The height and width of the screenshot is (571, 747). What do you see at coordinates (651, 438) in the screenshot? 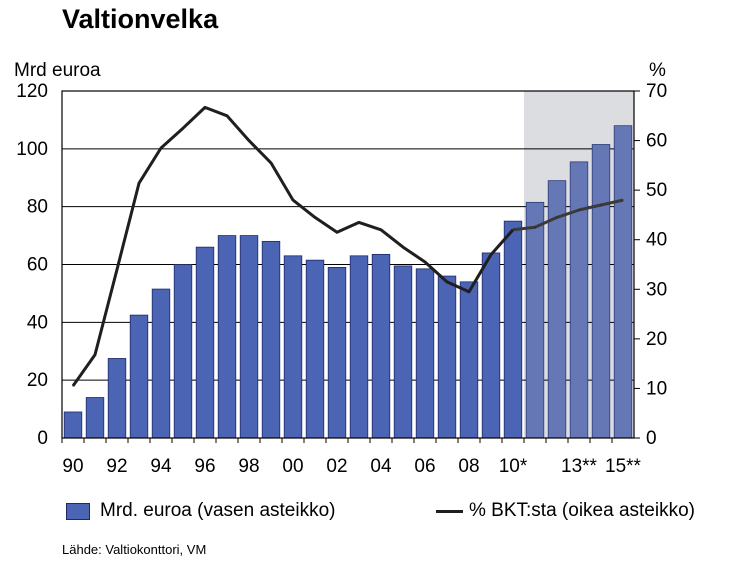
I see `right-tick-label: 0` at bounding box center [651, 438].